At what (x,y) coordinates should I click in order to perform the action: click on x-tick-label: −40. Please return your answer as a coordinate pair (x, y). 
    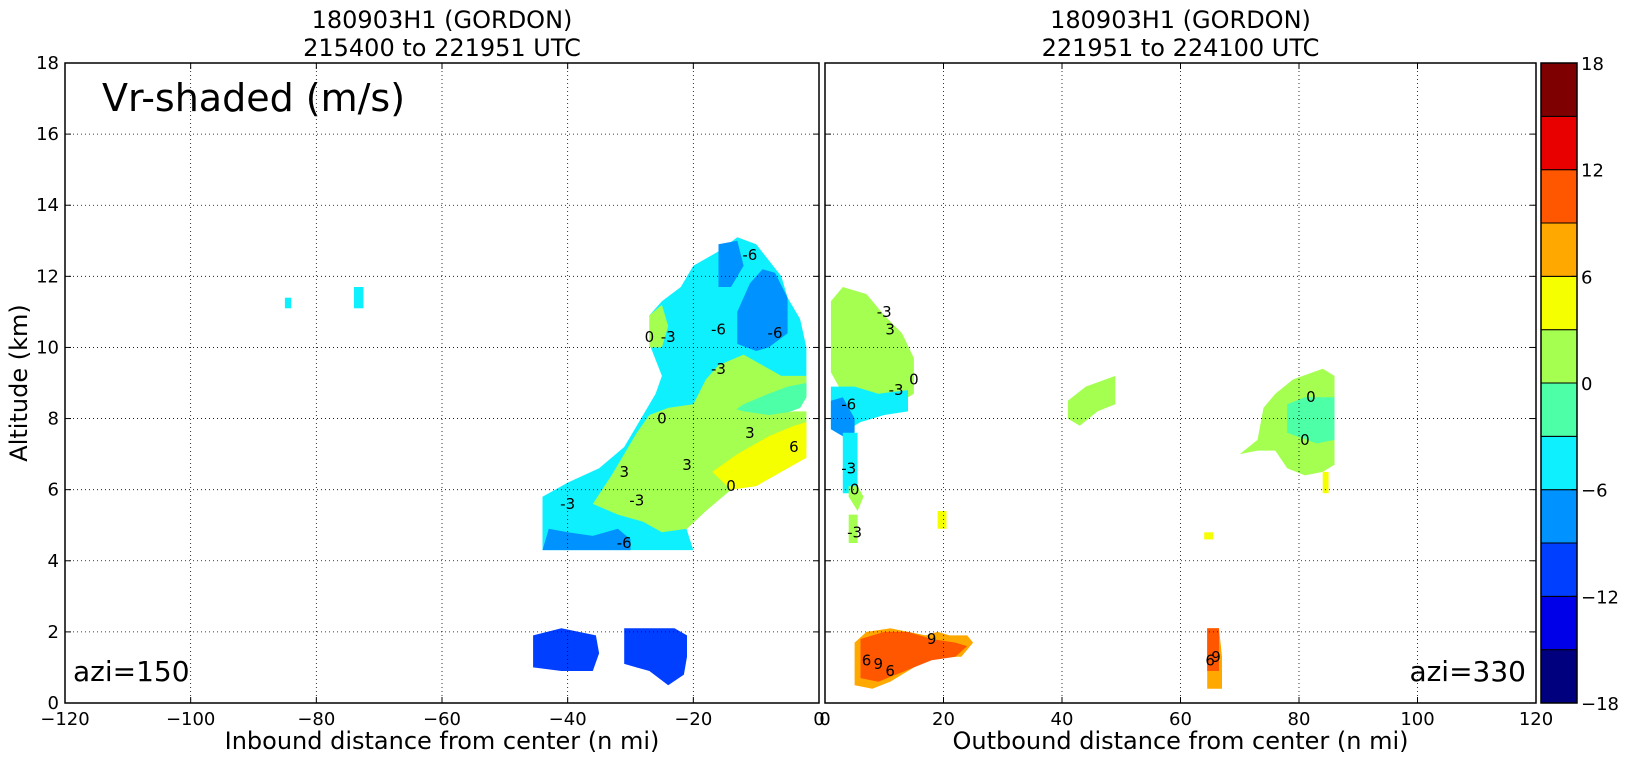
    Looking at the image, I should click on (568, 719).